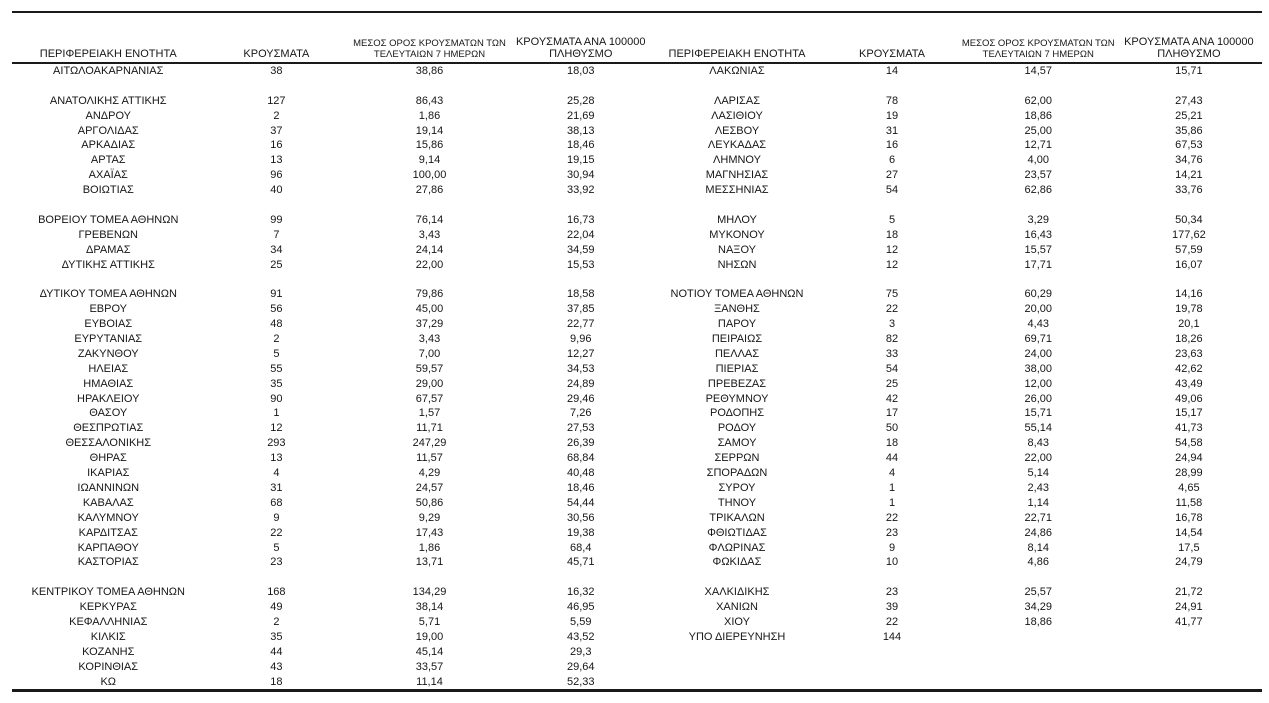 Image resolution: width=1269 pixels, height=703 pixels. What do you see at coordinates (108, 651) in the screenshot?
I see `region-name: ΚΟΖΑΝΗΣ` at bounding box center [108, 651].